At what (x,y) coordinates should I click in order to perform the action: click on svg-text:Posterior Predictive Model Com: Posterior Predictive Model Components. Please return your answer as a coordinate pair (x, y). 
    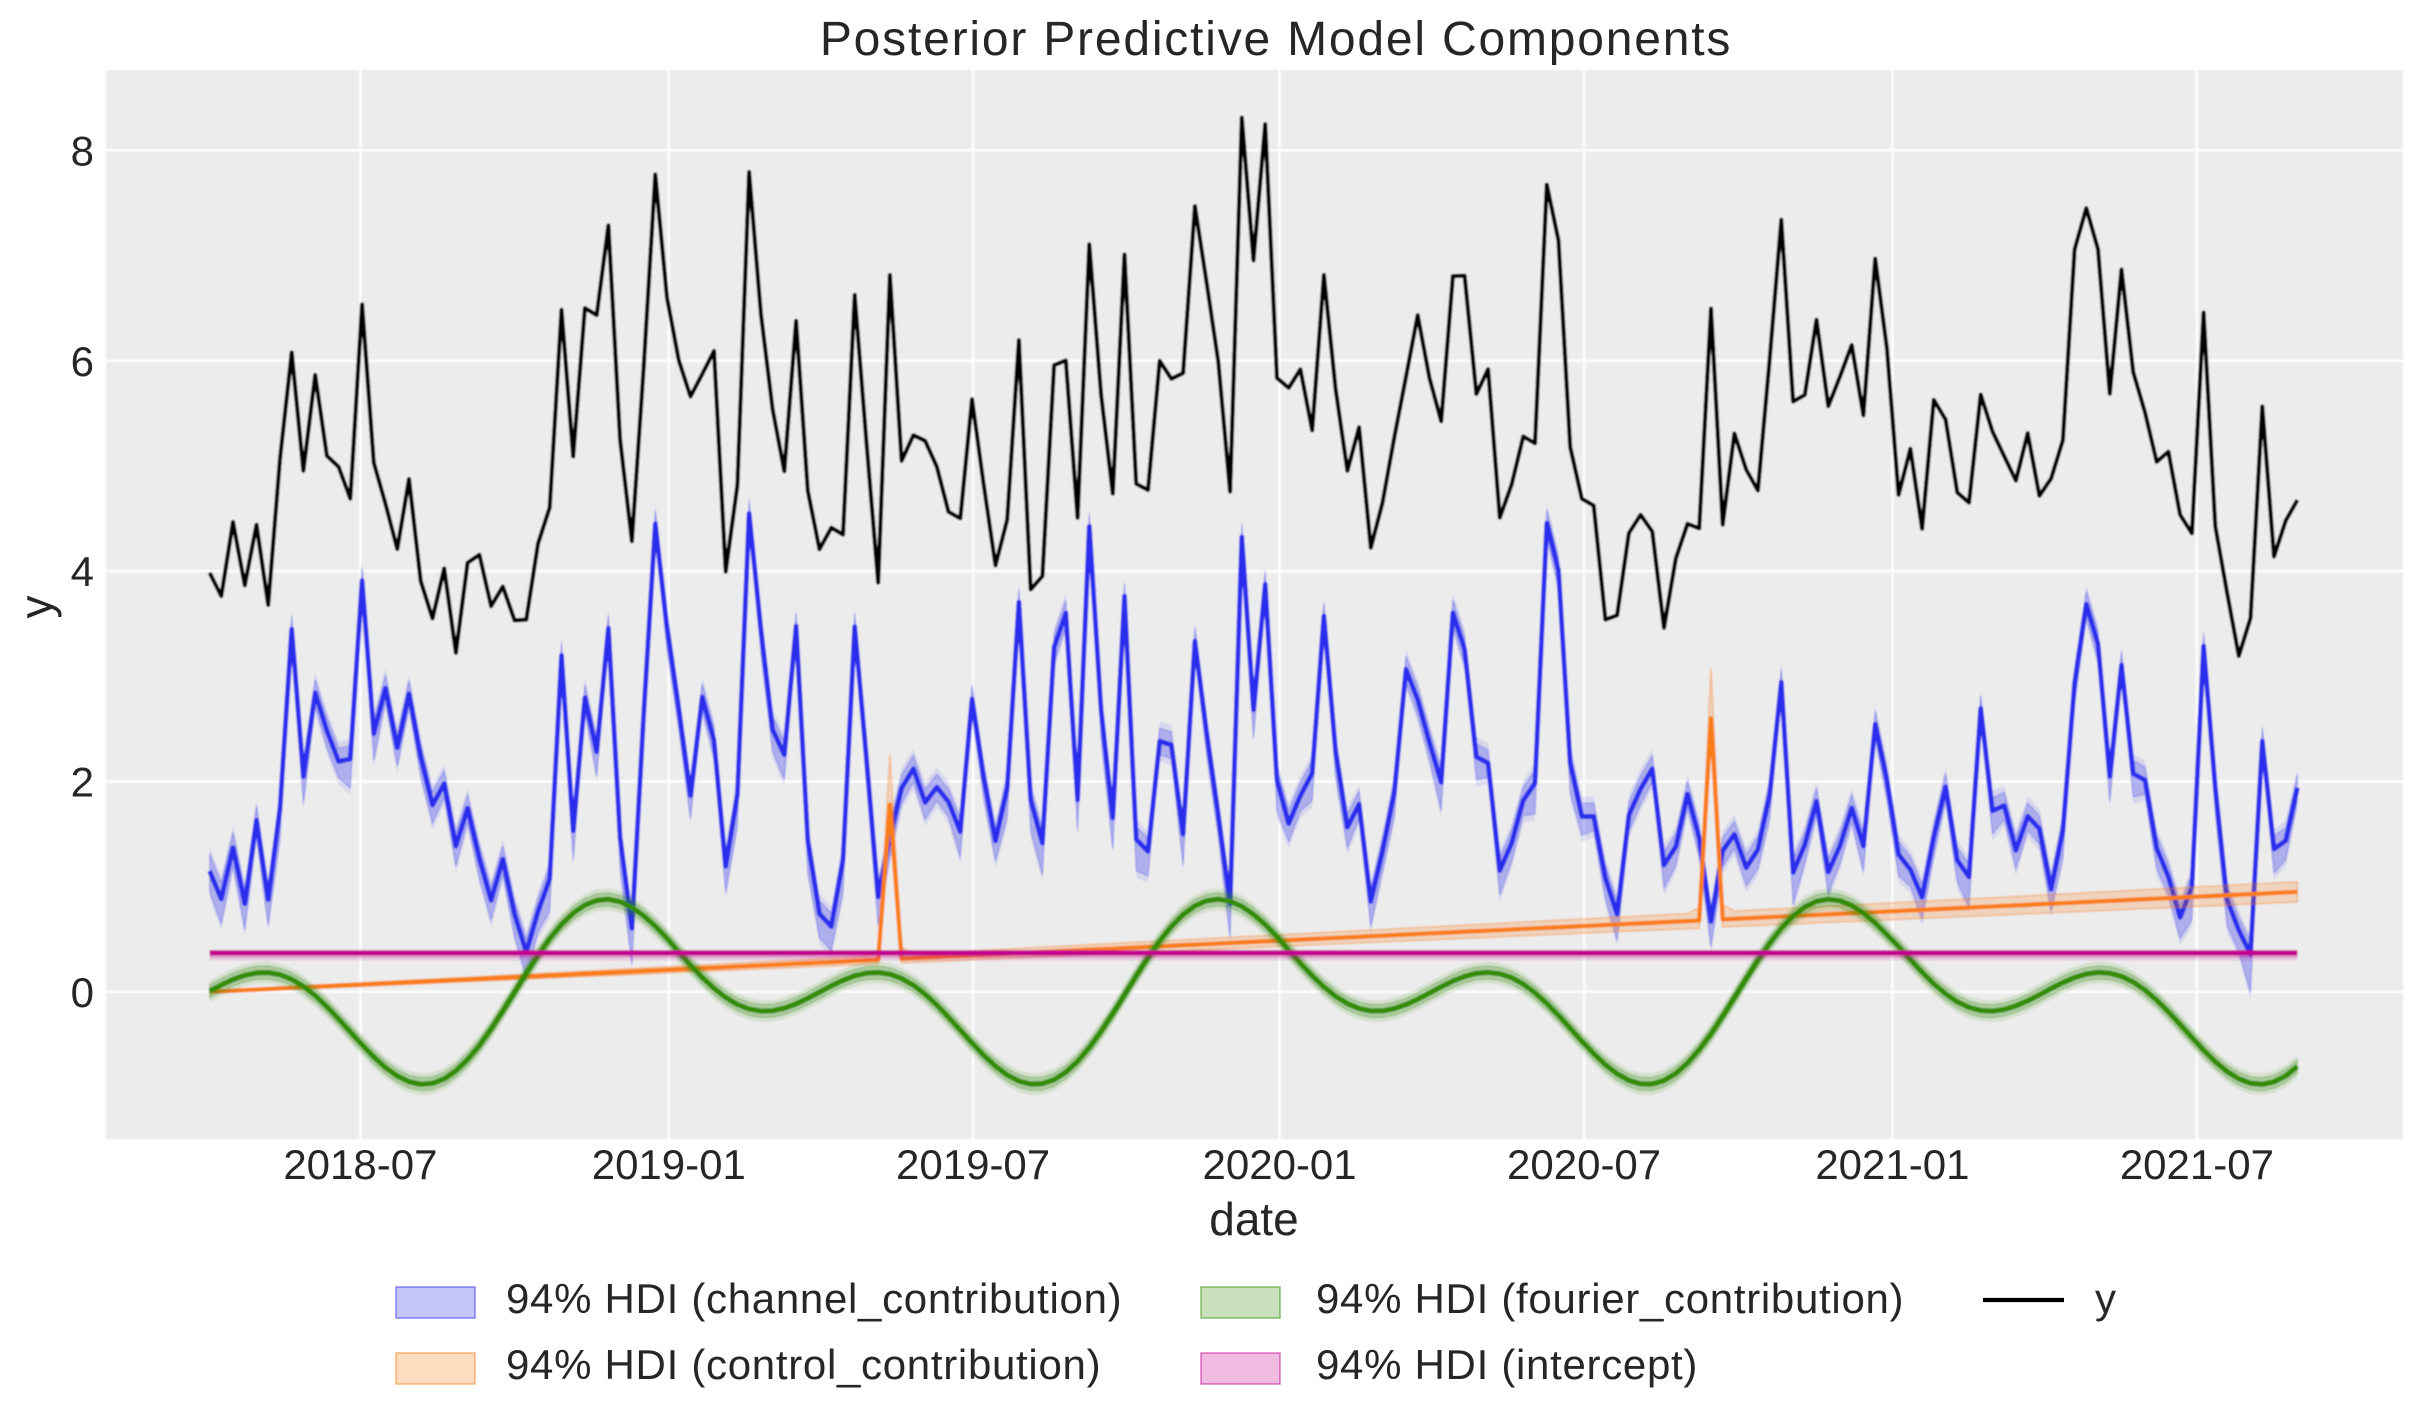
    Looking at the image, I should click on (1276, 39).